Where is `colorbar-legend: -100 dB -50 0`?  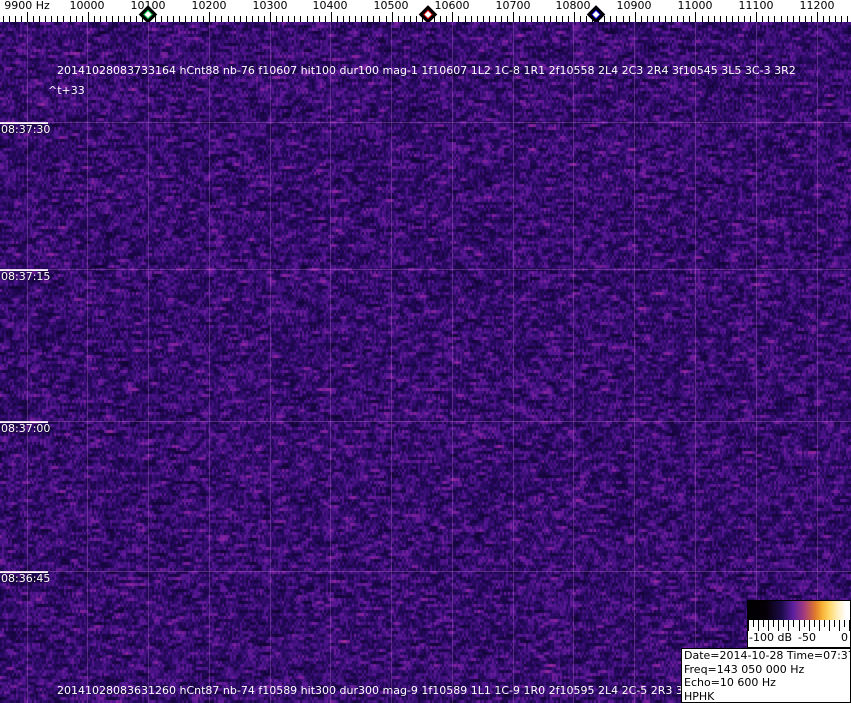 colorbar-legend: -100 dB -50 0 is located at coordinates (799, 624).